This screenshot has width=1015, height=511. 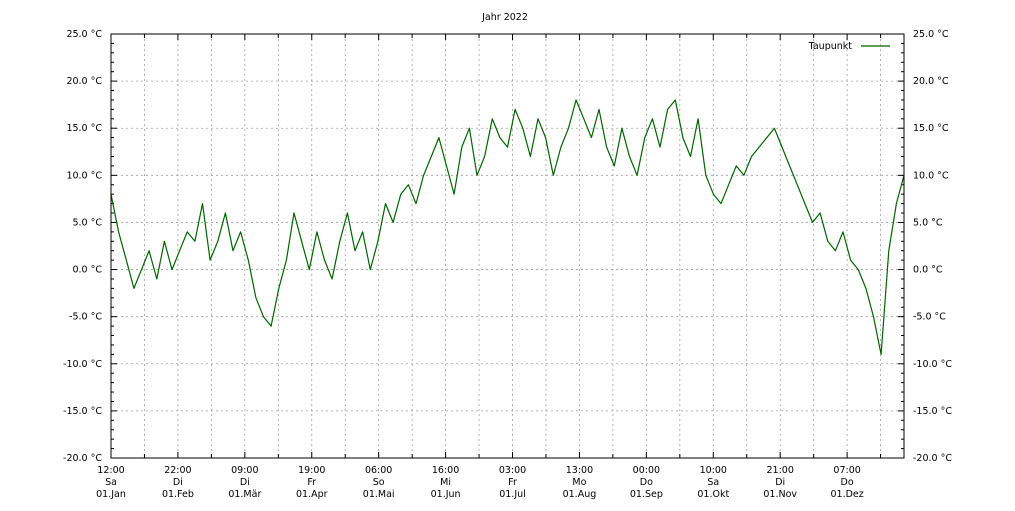 What do you see at coordinates (512, 470) in the screenshot?
I see `x-tick-time: 03:00` at bounding box center [512, 470].